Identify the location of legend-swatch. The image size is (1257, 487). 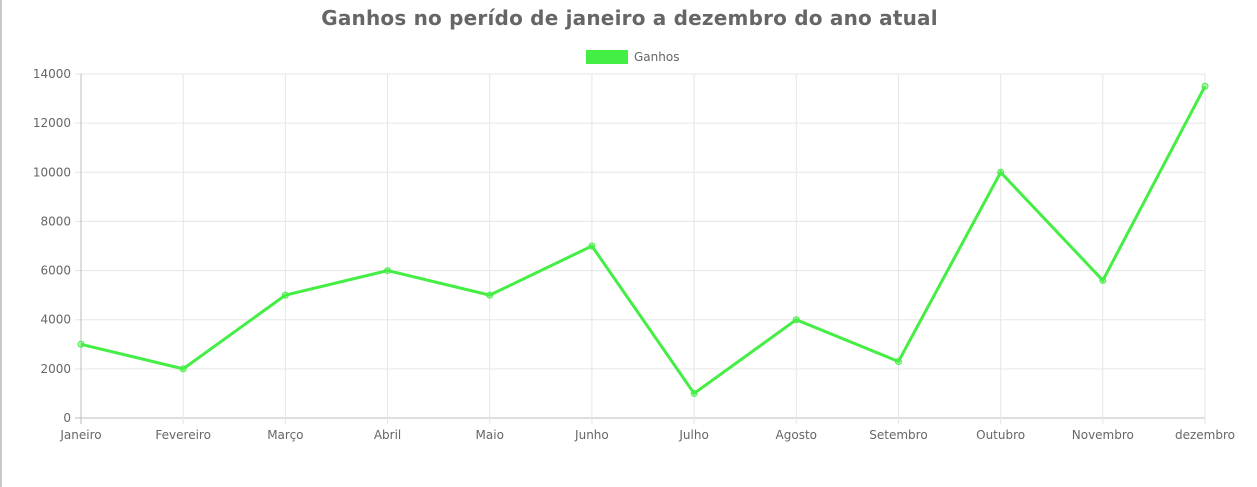
(607, 57).